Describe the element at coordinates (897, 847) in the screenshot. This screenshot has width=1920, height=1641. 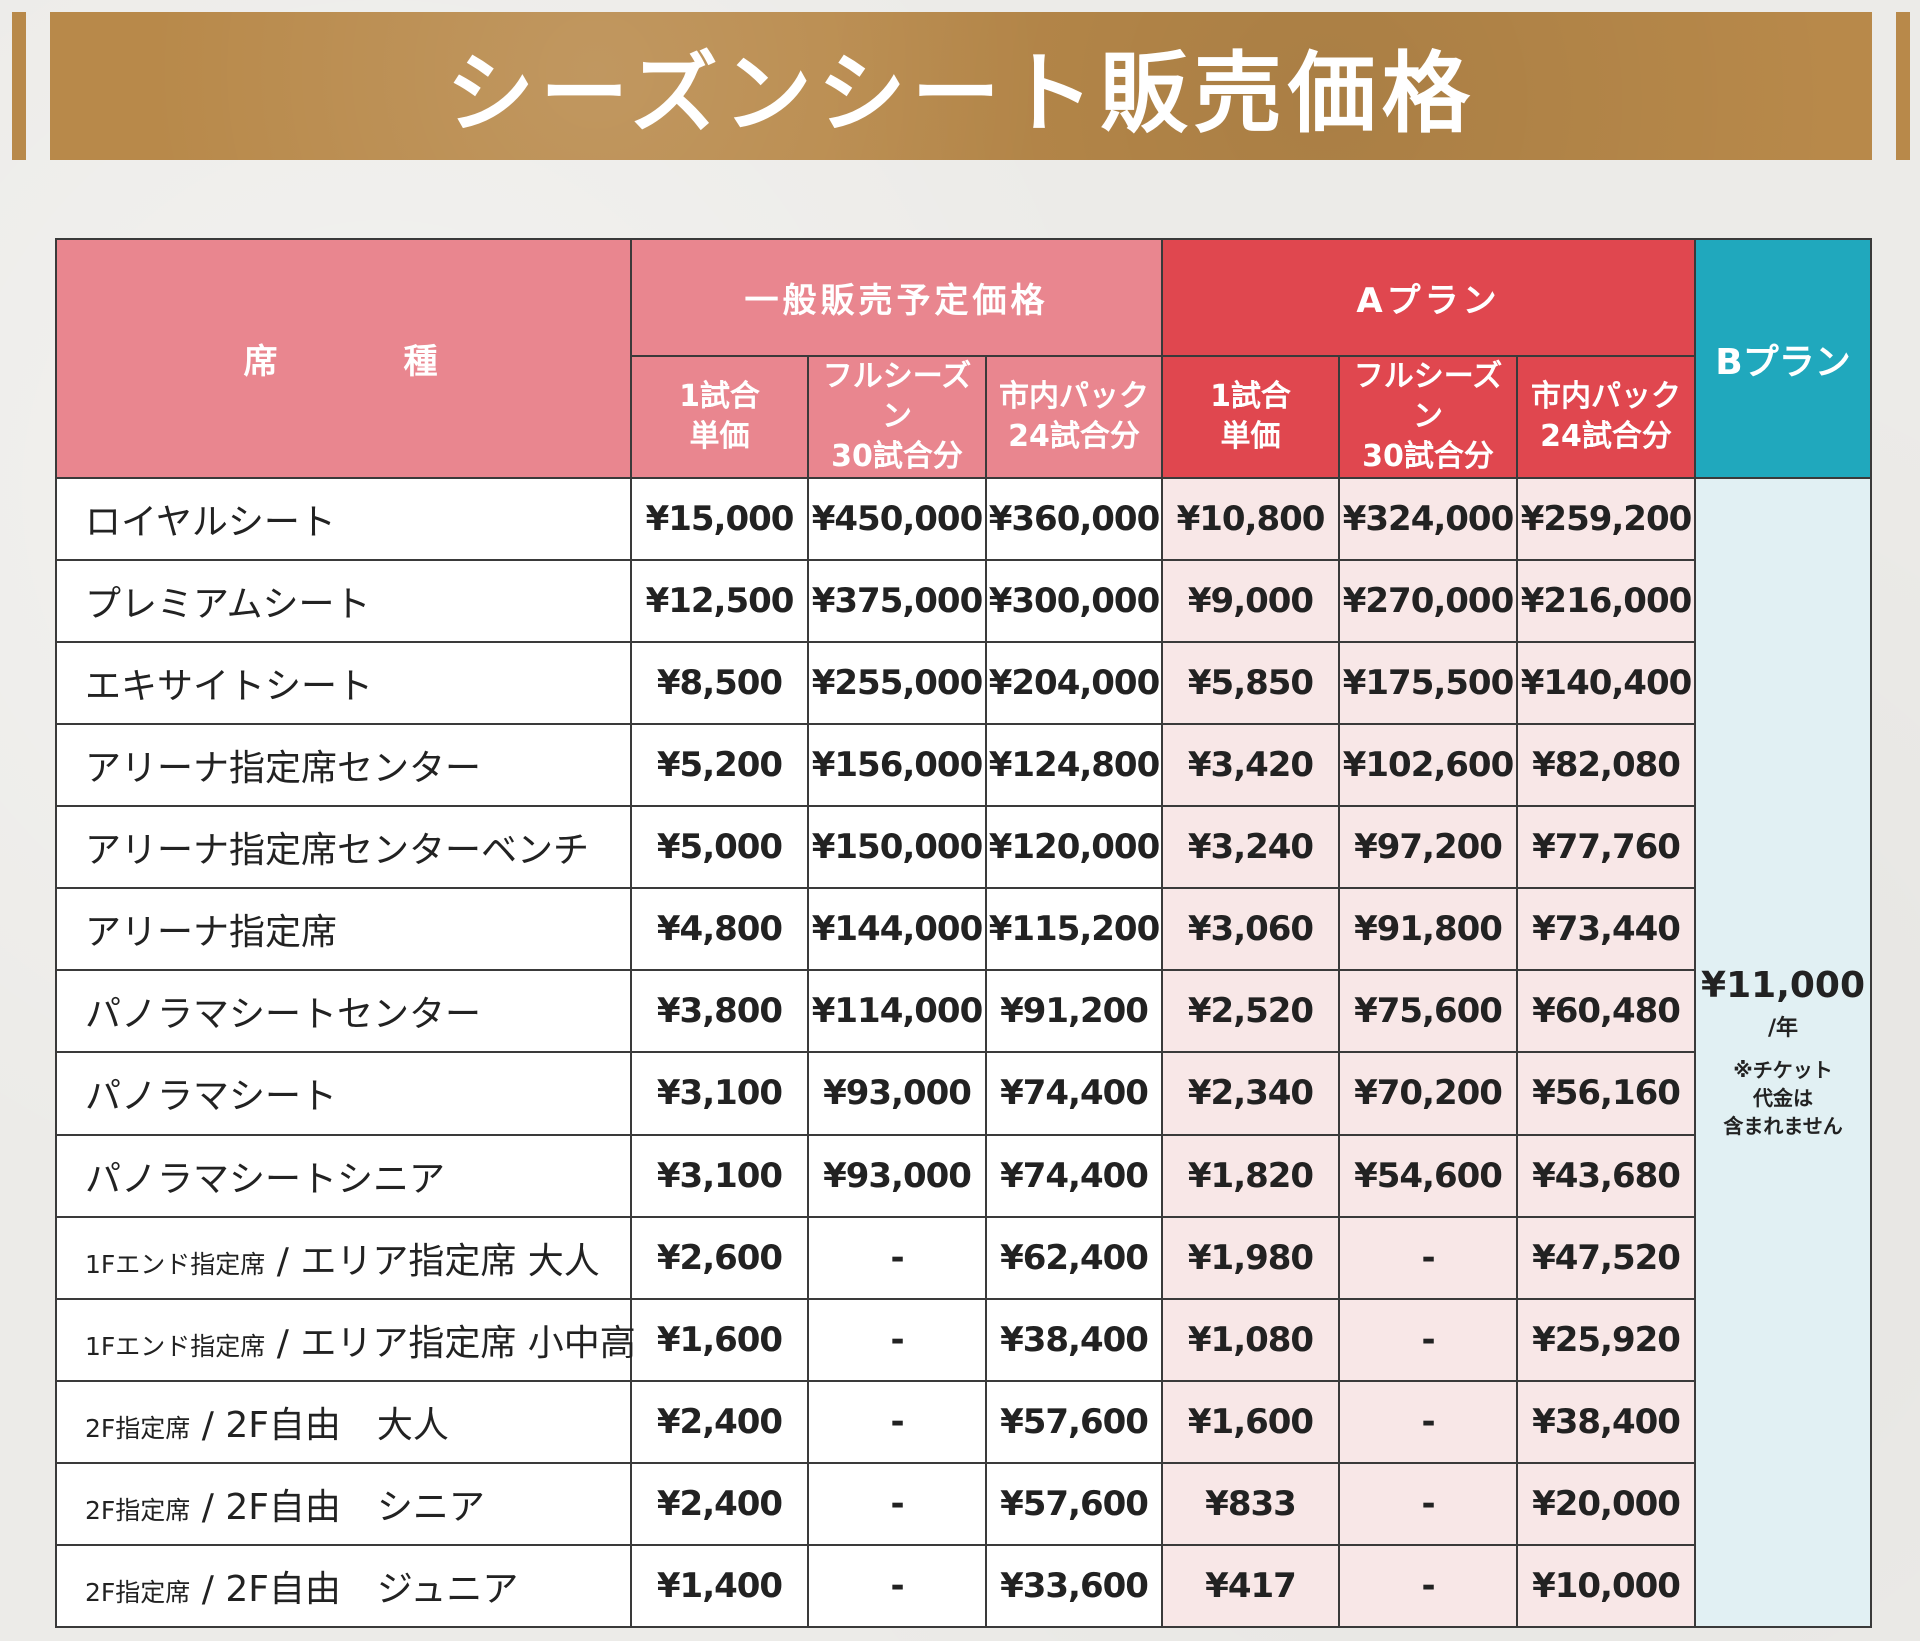
I see `general-price-g2: ¥150,000` at that location.